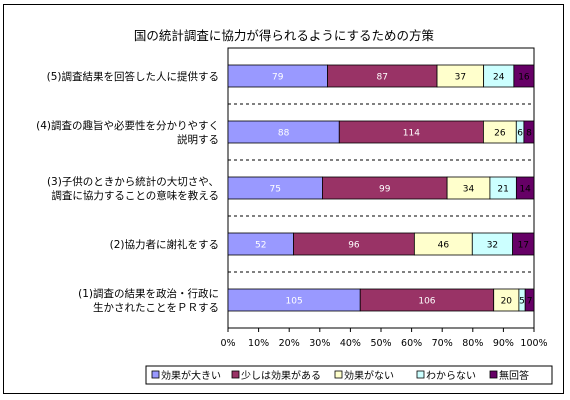 Image resolution: width=570 pixels, height=400 pixels. What do you see at coordinates (502, 190) in the screenshot?
I see `data-label: 21` at bounding box center [502, 190].